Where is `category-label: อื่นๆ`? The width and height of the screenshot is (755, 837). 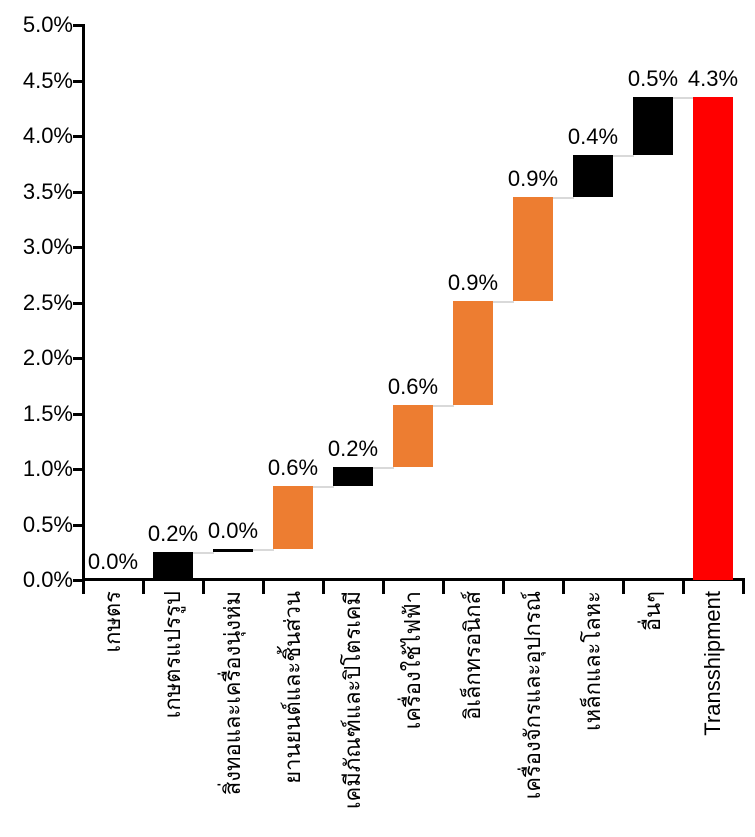
category-label: อื่นๆ is located at coordinates (652, 611).